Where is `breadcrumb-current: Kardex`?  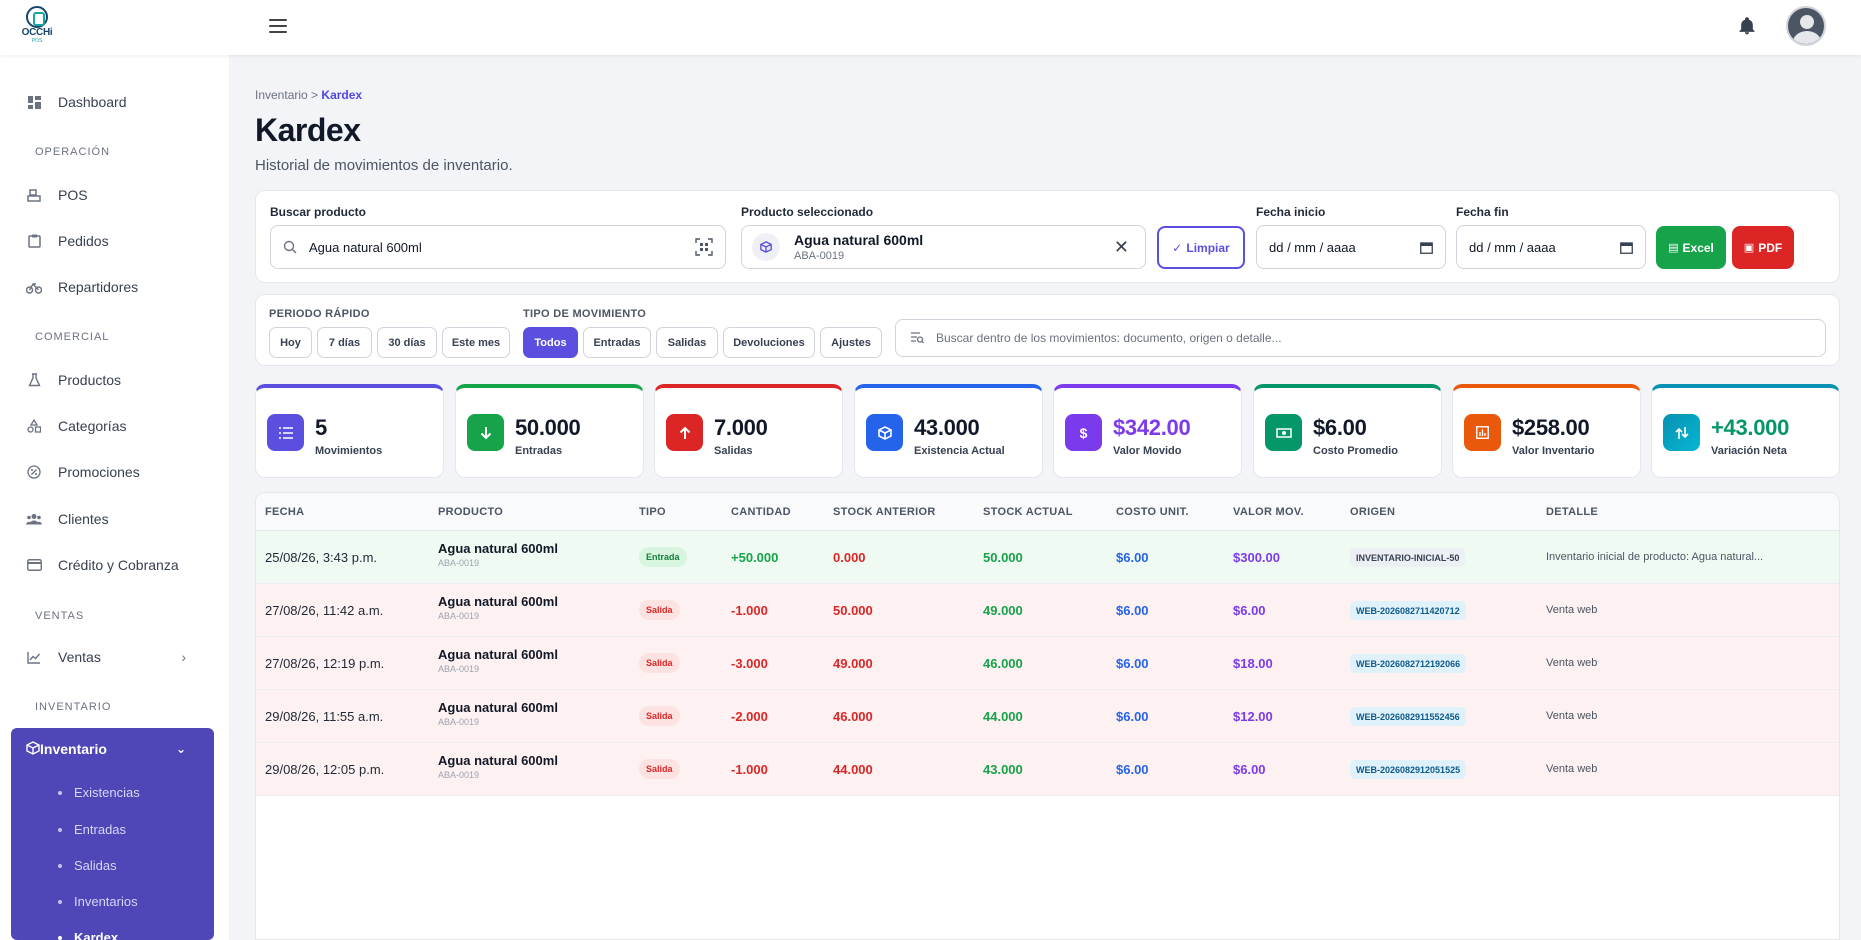 breadcrumb-current: Kardex is located at coordinates (342, 95).